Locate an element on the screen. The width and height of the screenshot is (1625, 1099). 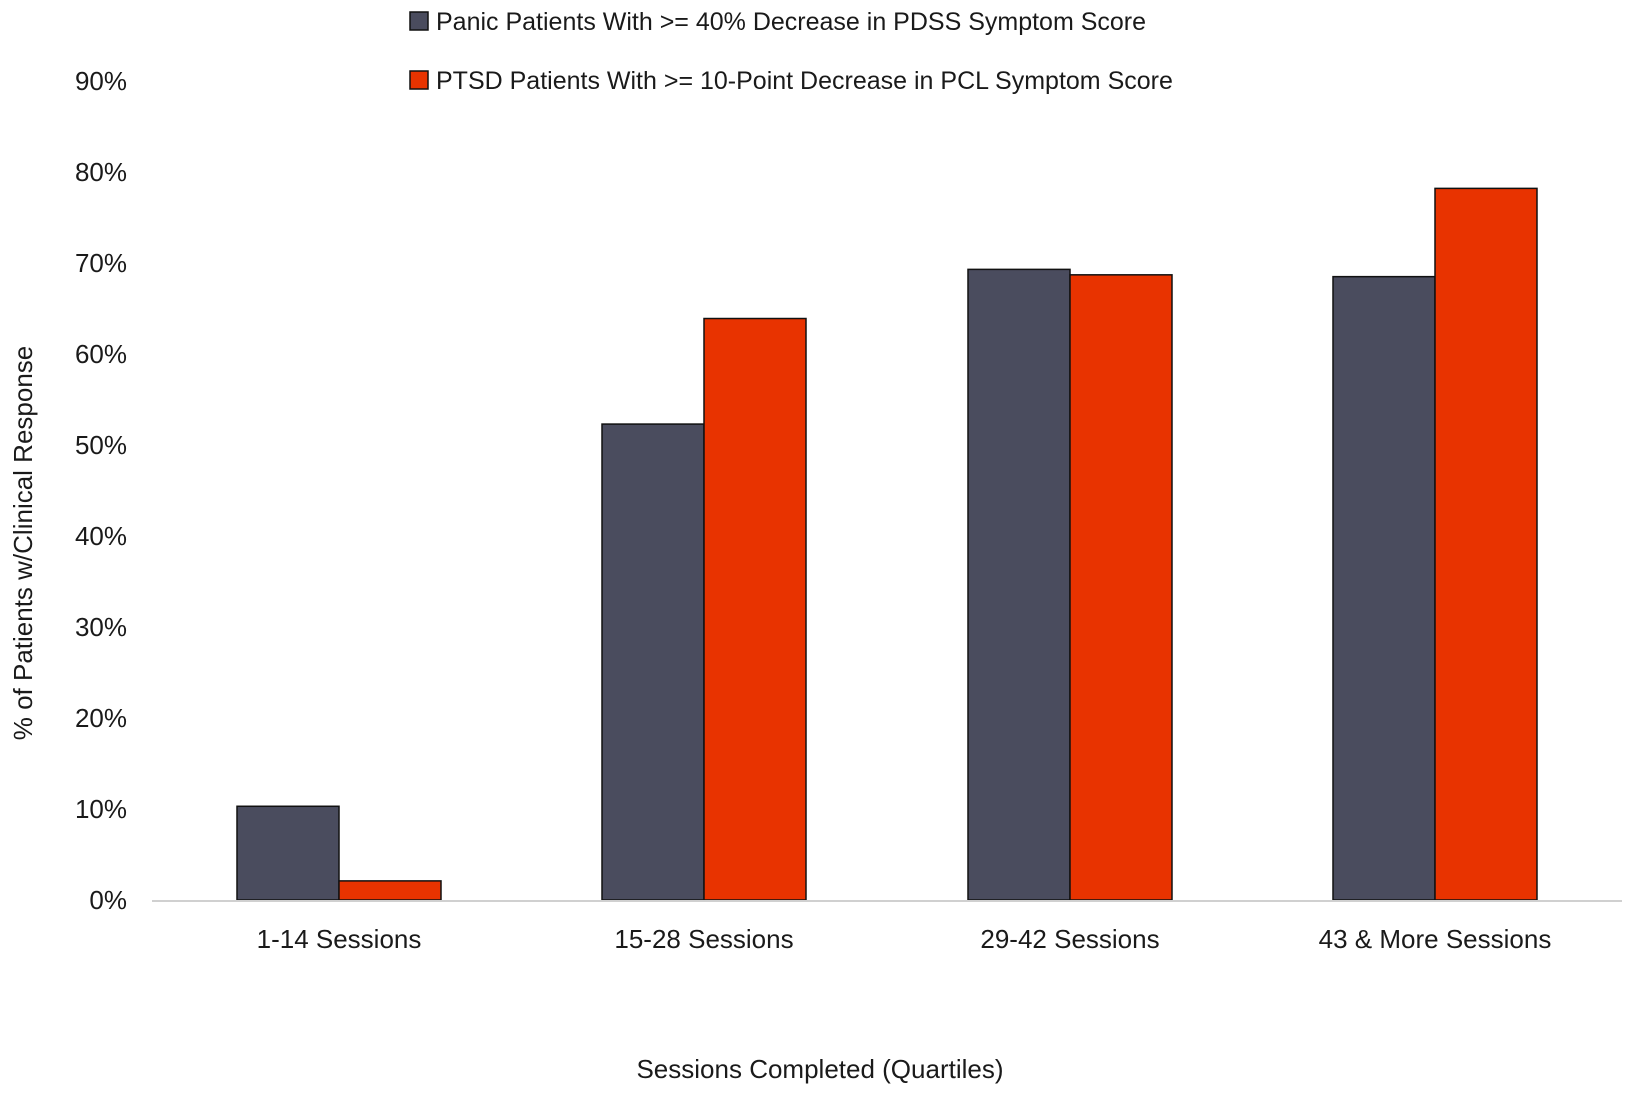
y-tick-label: 70% is located at coordinates (101, 263).